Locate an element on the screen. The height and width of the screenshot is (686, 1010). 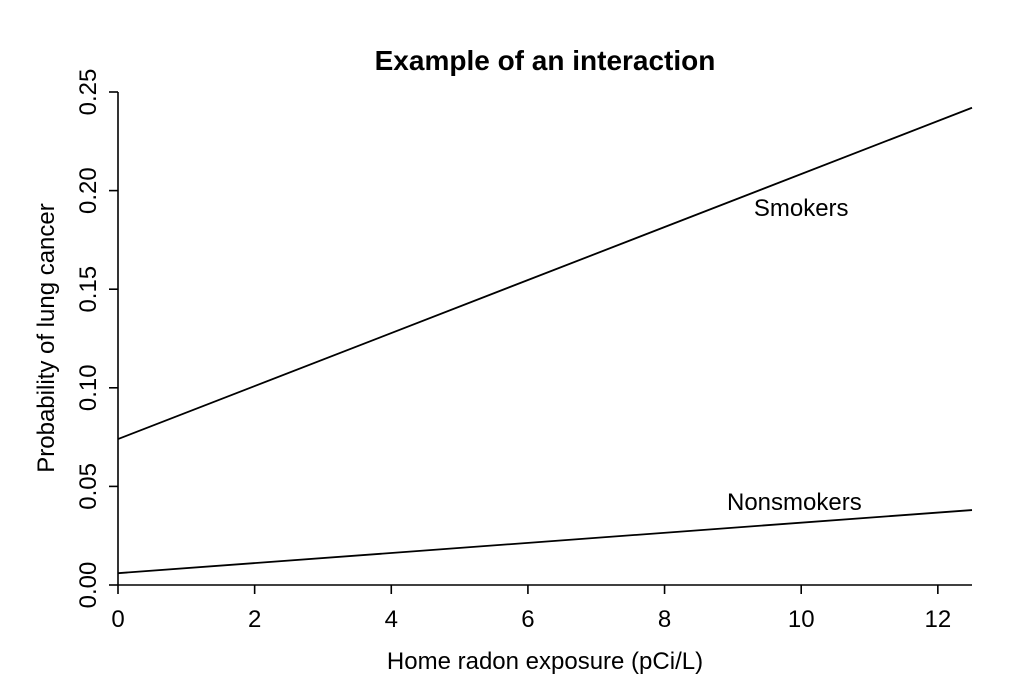
x-ticks: 0 2 4 6 8 10 12 is located at coordinates (531, 609).